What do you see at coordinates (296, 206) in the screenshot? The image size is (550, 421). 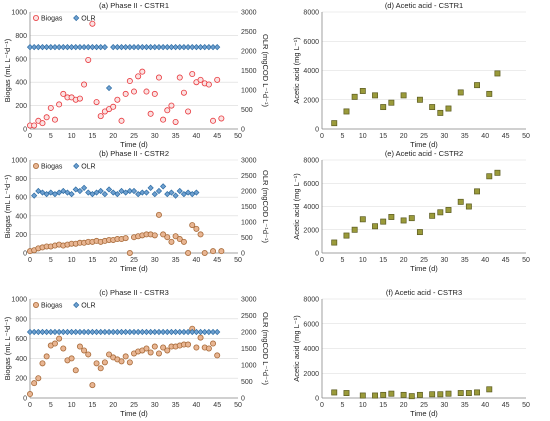 I see `y-axis-label: Acetic acid (mg L⁻¹)` at bounding box center [296, 206].